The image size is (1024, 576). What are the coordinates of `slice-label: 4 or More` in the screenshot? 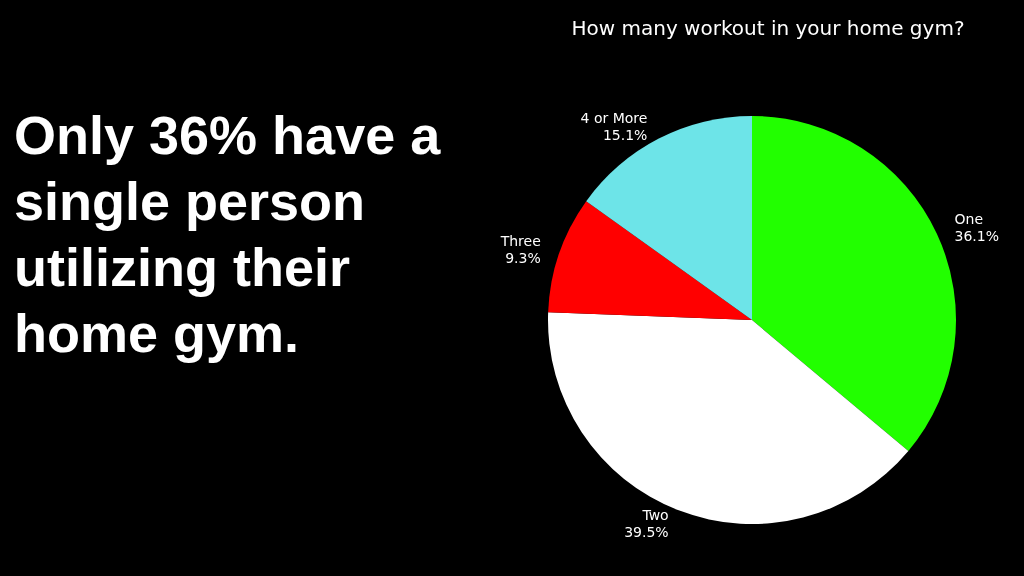 It's located at (614, 117).